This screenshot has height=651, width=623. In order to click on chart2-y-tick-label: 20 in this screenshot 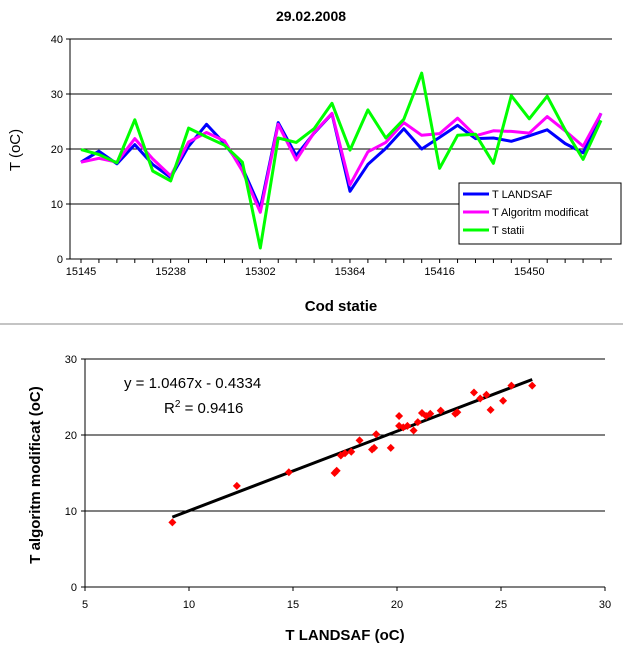, I will do `click(71, 436)`.